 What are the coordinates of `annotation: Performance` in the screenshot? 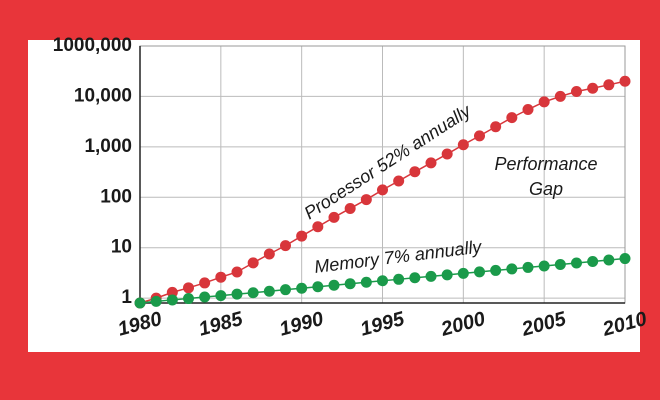 It's located at (545, 164).